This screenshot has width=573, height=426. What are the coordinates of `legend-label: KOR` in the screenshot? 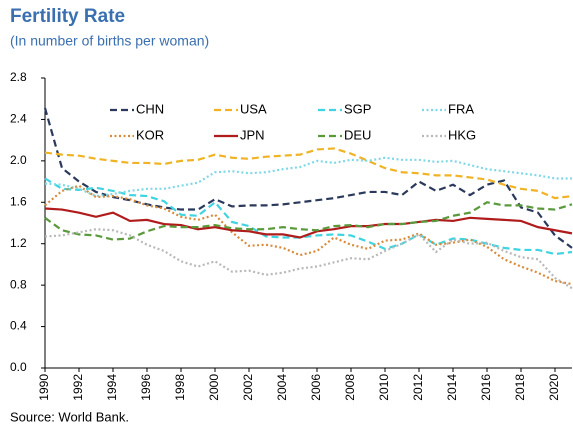 It's located at (150, 134).